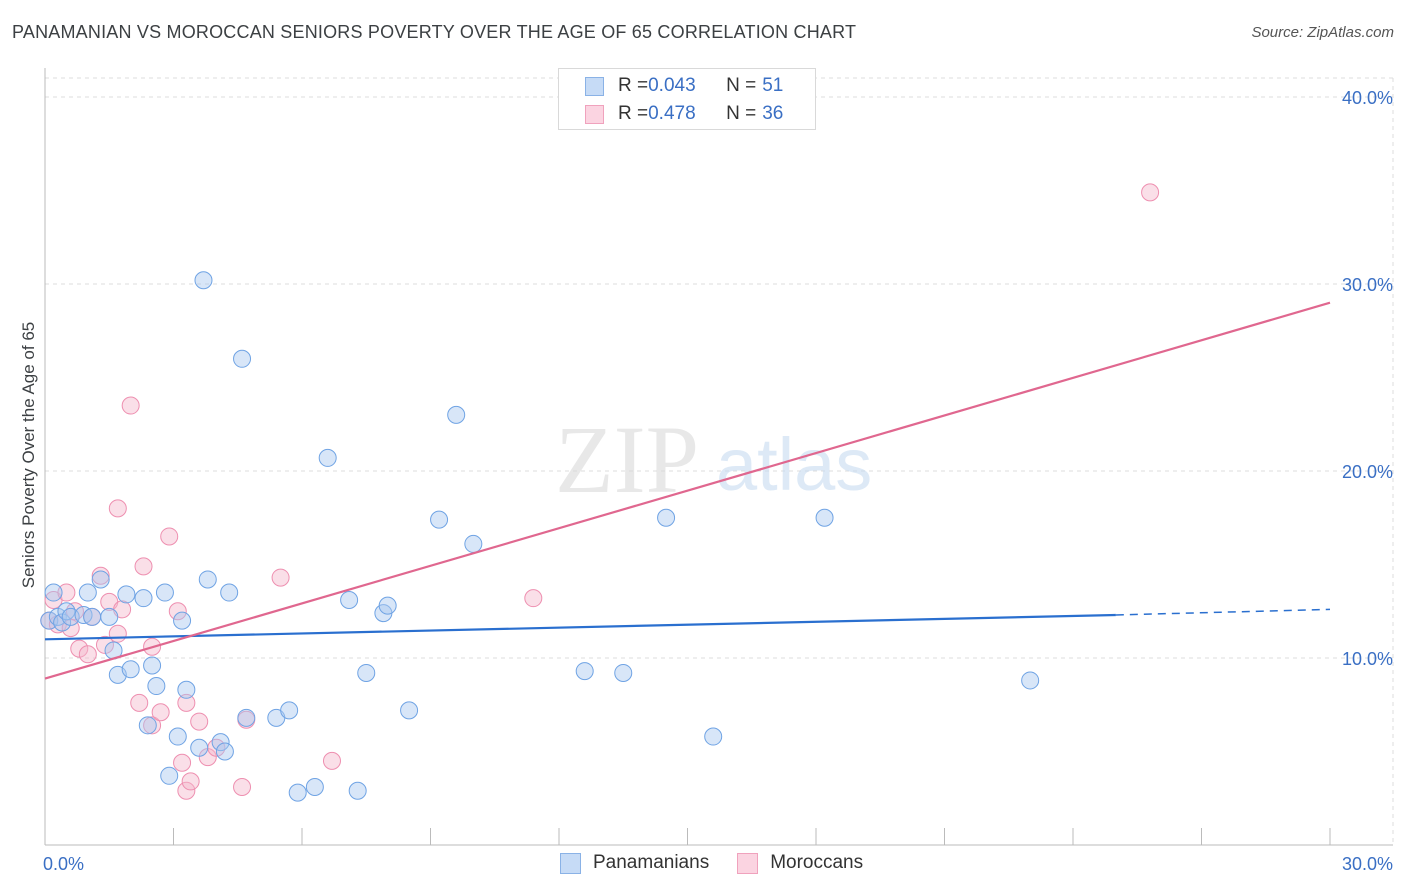  Describe the element at coordinates (773, 113) in the screenshot. I see `legend-n-value: 36` at that location.